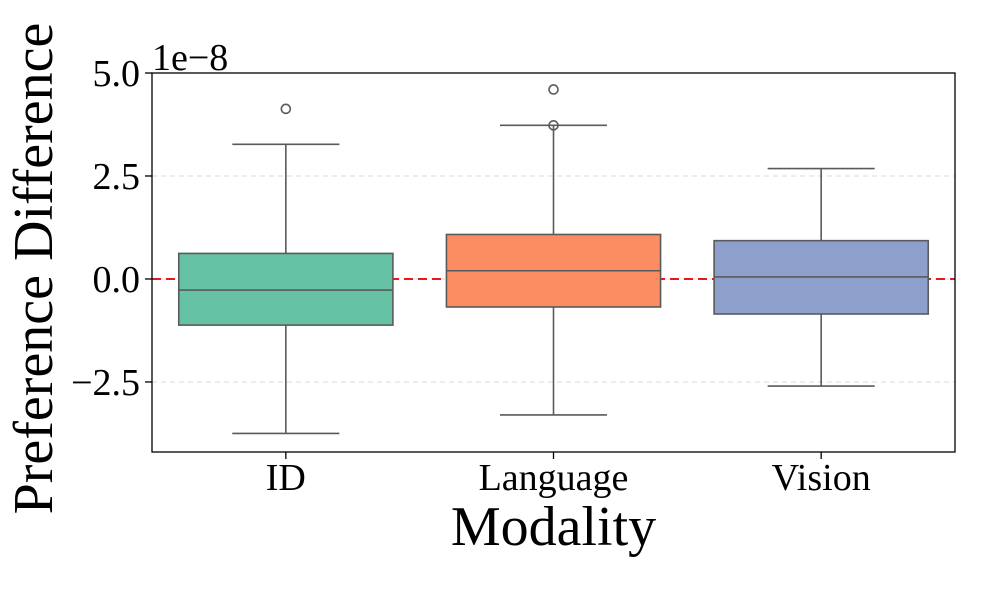 This screenshot has width=997, height=598. I want to click on box-id, so click(285, 269).